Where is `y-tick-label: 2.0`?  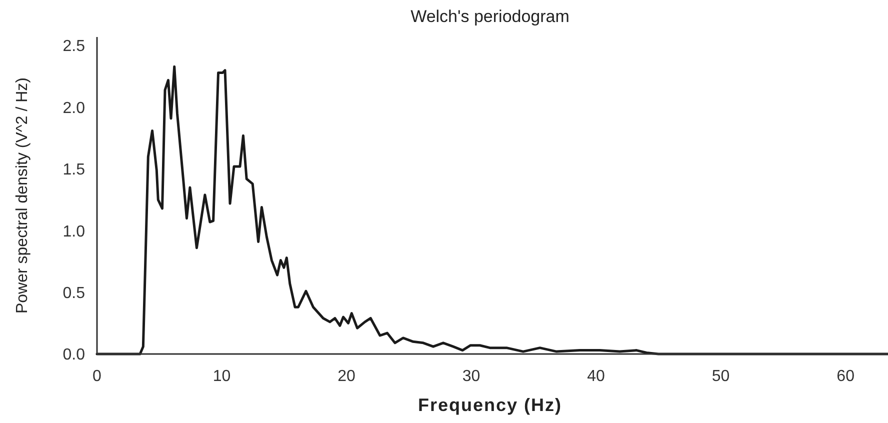 y-tick-label: 2.0 is located at coordinates (74, 108).